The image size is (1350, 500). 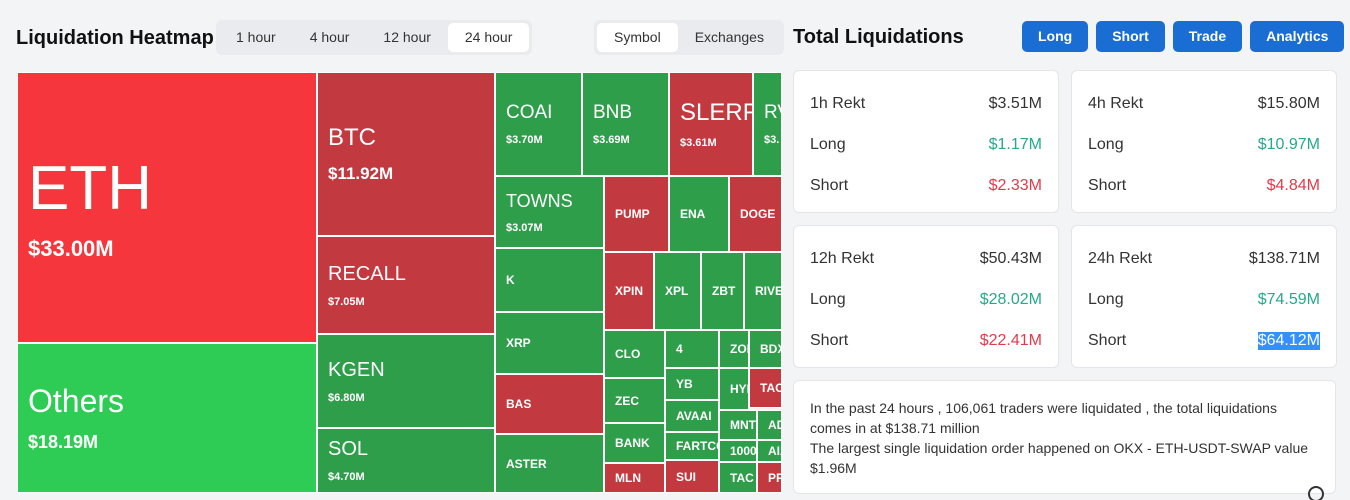 I want to click on heatmap-tile: PUMP, so click(x=636, y=214).